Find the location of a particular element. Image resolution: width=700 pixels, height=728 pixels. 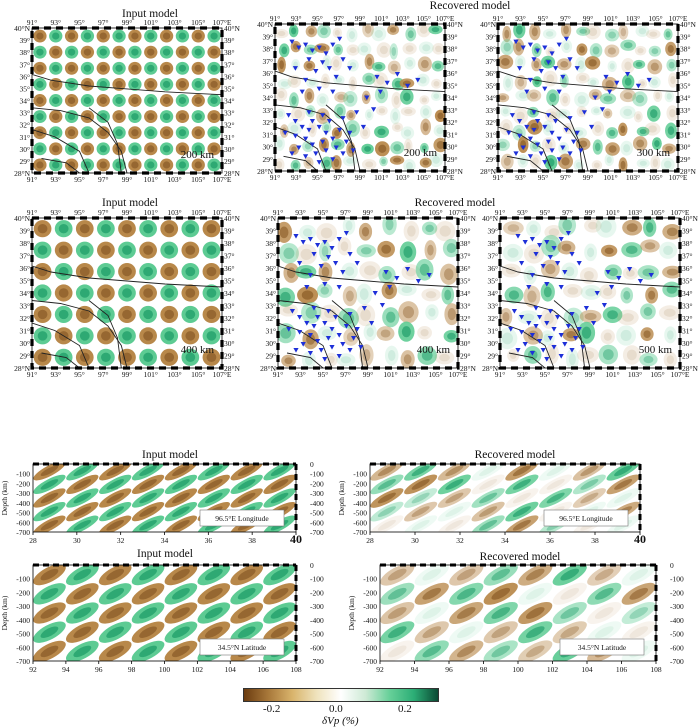

depth-tick-label: -600 is located at coordinates (317, 647).